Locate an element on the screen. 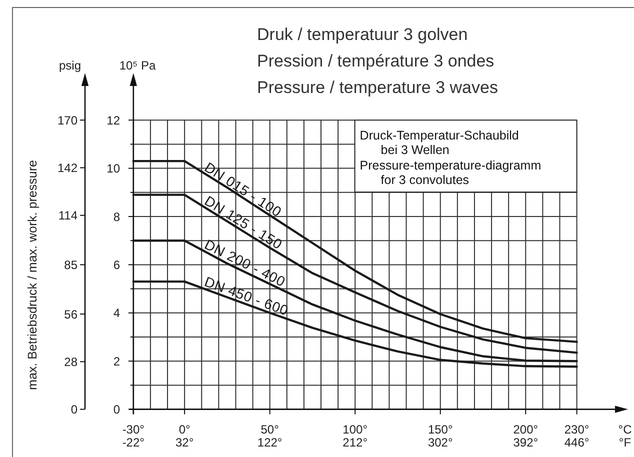 This screenshot has height=457, width=634. y2-tick-label: 170 is located at coordinates (67, 120).